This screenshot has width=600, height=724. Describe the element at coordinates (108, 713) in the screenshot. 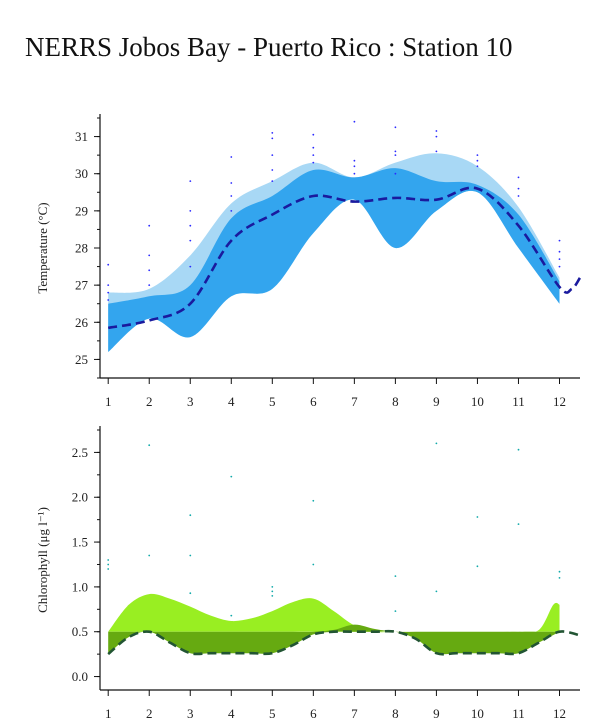

I see `chlorophyll-x-tick-label: 1` at that location.